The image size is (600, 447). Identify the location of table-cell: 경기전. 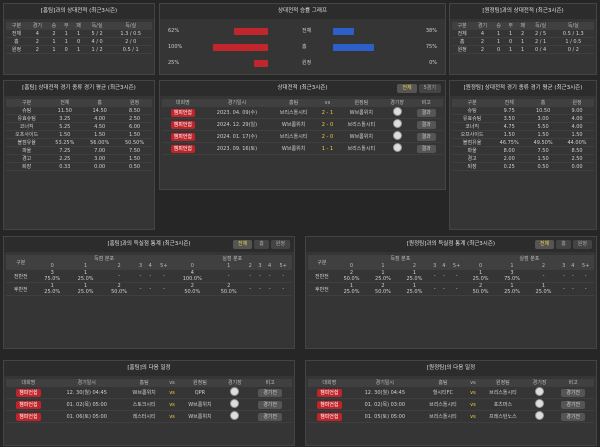
(270, 392).